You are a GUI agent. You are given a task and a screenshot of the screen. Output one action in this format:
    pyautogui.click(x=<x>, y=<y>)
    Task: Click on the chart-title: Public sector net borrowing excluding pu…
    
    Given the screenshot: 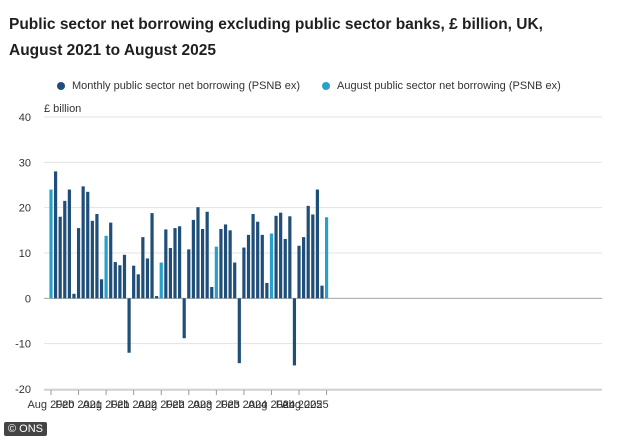 What is the action you would take?
    pyautogui.click(x=314, y=38)
    